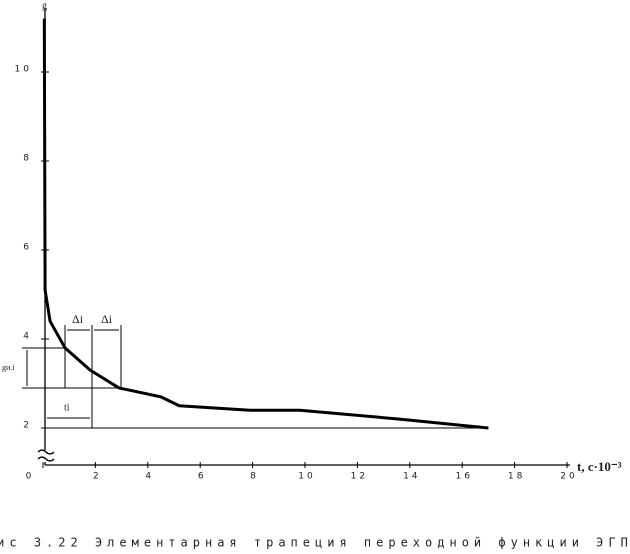  I want to click on x-tick-label: 0, so click(30, 477).